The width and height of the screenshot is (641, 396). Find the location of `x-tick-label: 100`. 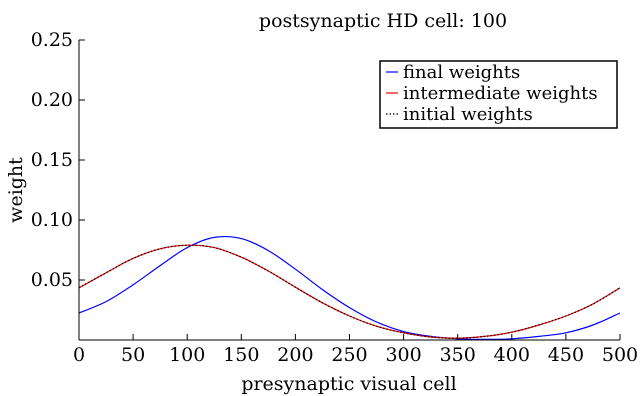

x-tick-label: 100 is located at coordinates (187, 355).